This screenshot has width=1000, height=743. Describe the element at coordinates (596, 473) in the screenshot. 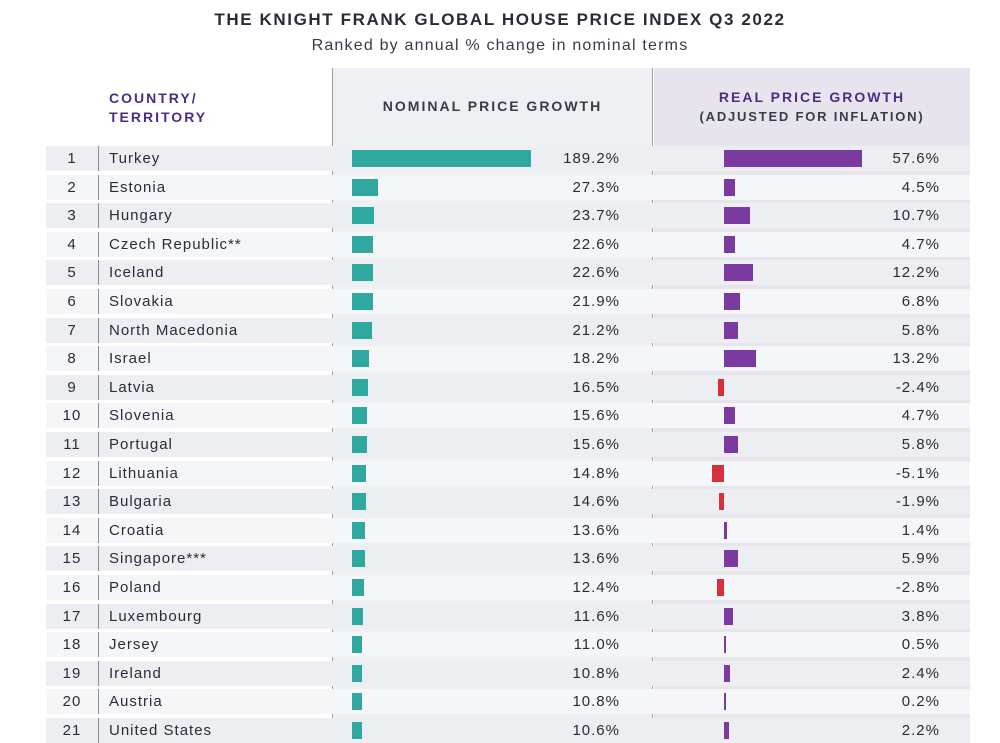

I see `nominal-value-label: 14.8%` at that location.